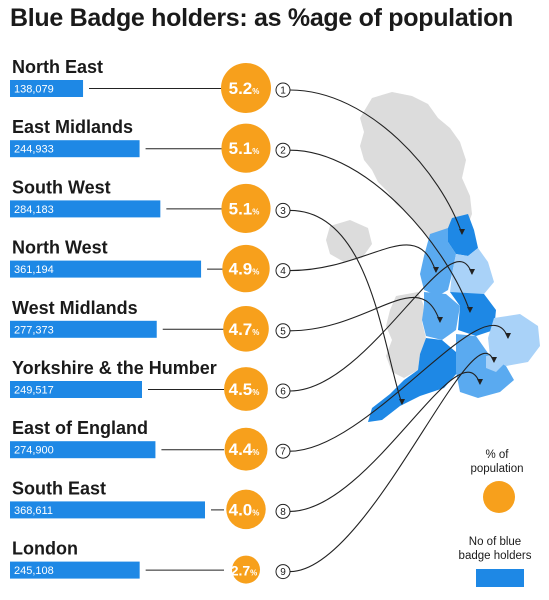  Describe the element at coordinates (61, 187) in the screenshot. I see `region-label: South West` at that location.